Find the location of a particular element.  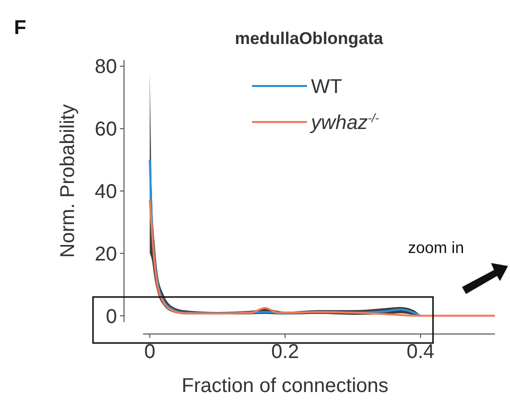

x-tick-label: 0 is located at coordinates (150, 352).